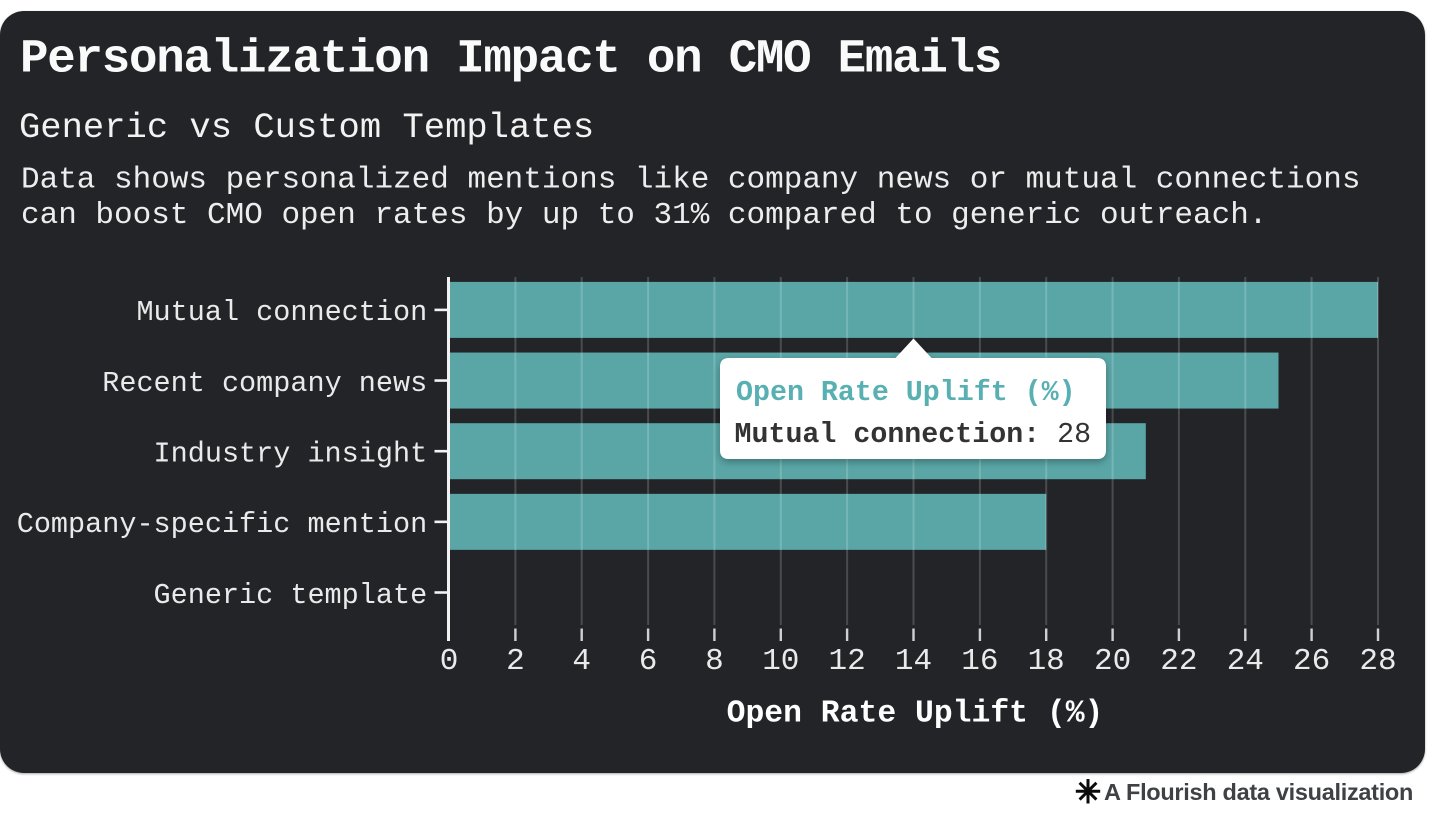  Describe the element at coordinates (1112, 661) in the screenshot. I see `svg-text: 20` at that location.